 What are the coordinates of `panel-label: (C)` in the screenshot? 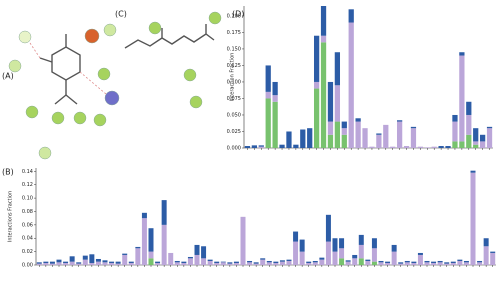 It's located at (121, 14).